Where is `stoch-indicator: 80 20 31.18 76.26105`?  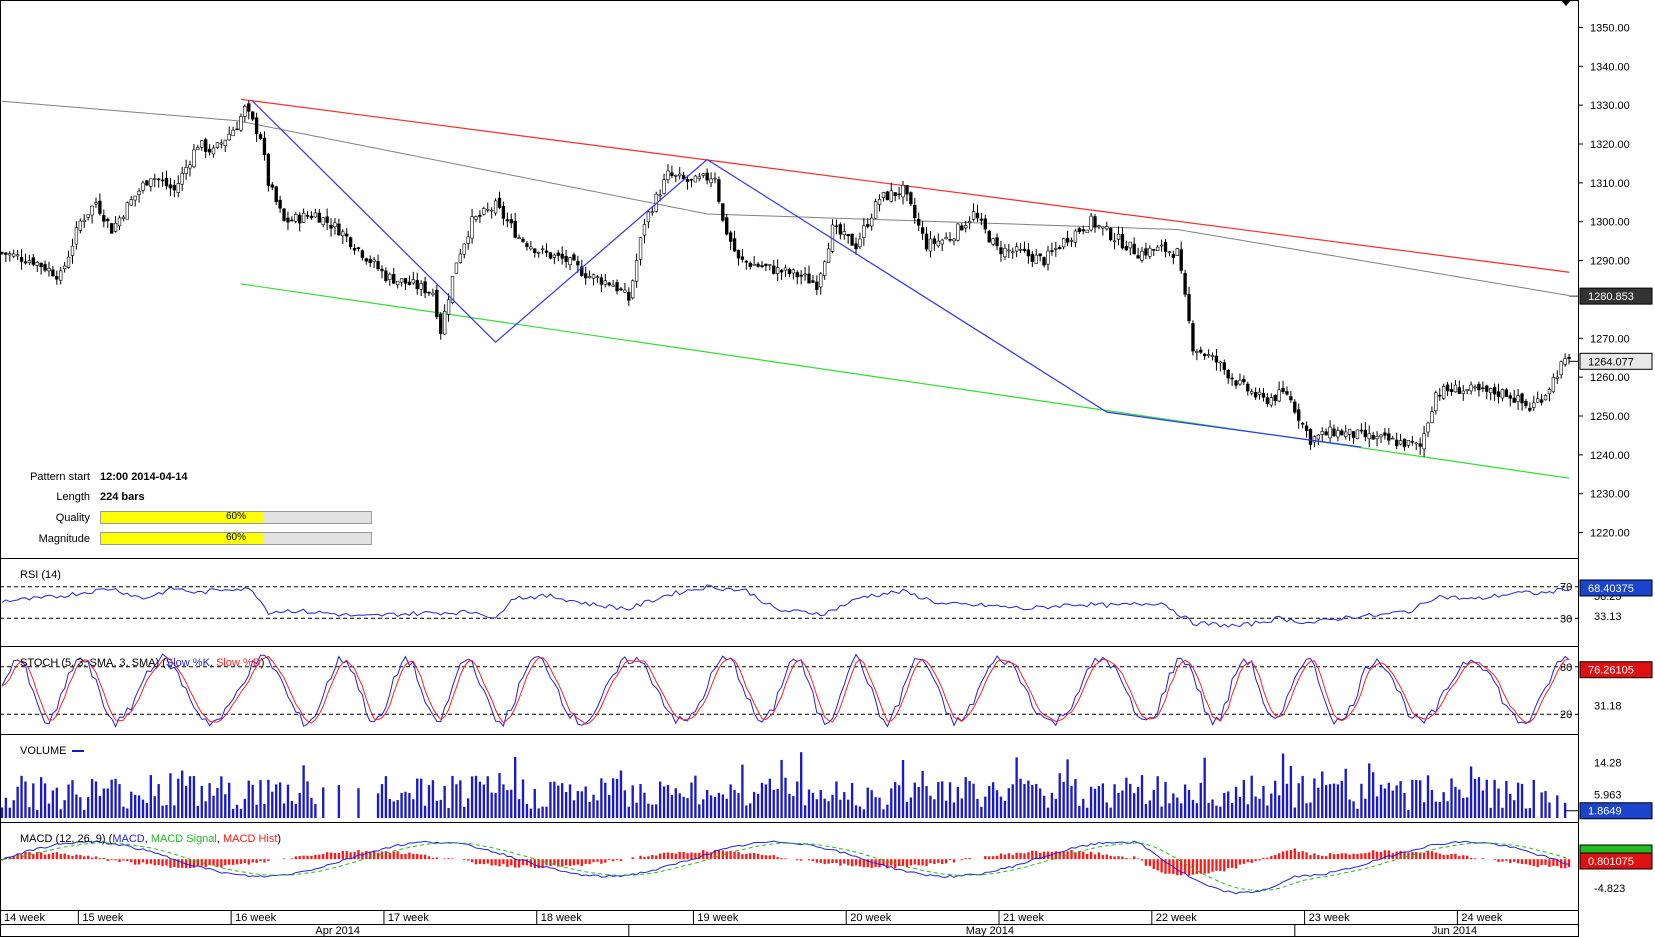 stoch-indicator: 80 20 31.18 76.26105 is located at coordinates (826, 690).